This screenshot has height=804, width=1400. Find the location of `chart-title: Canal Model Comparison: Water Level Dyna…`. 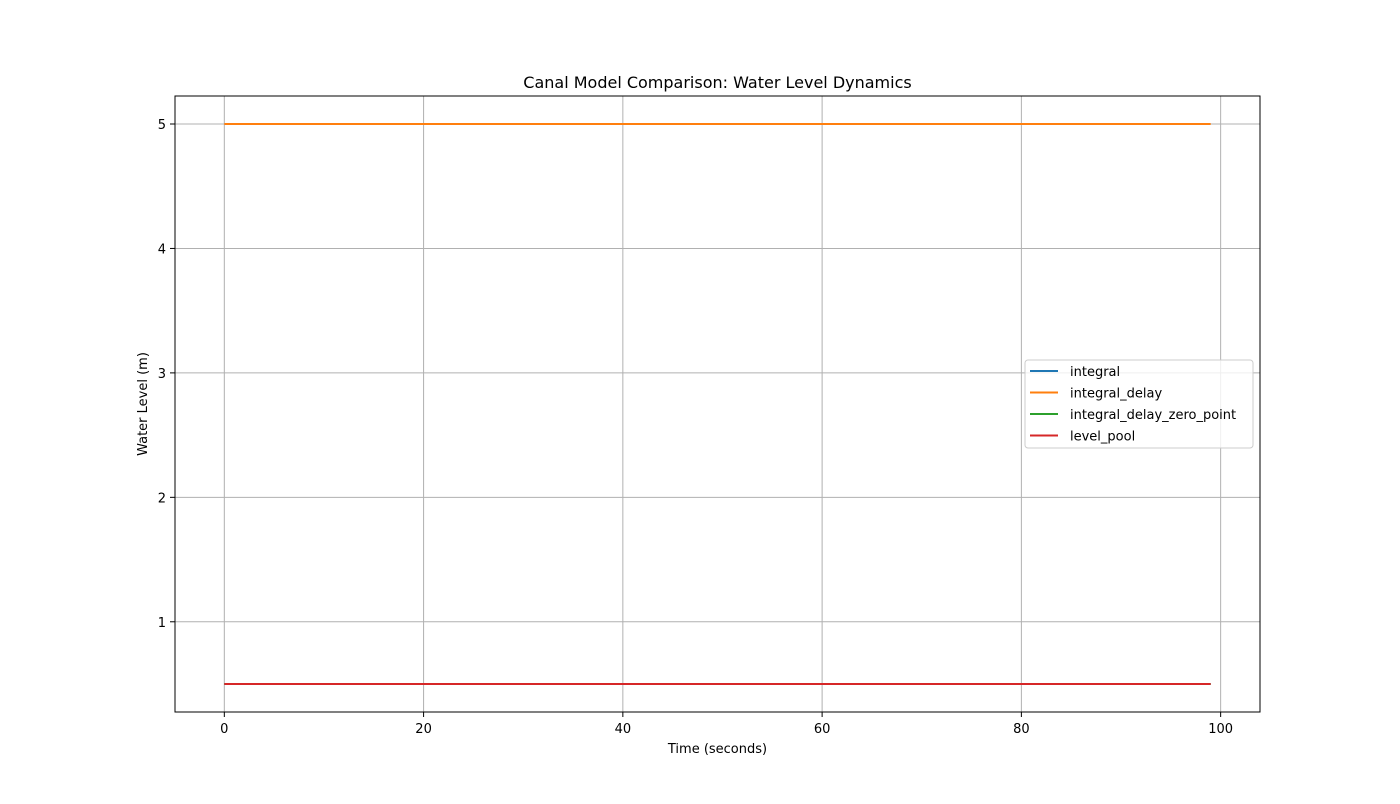

chart-title: Canal Model Comparison: Water Level Dyna… is located at coordinates (717, 82).